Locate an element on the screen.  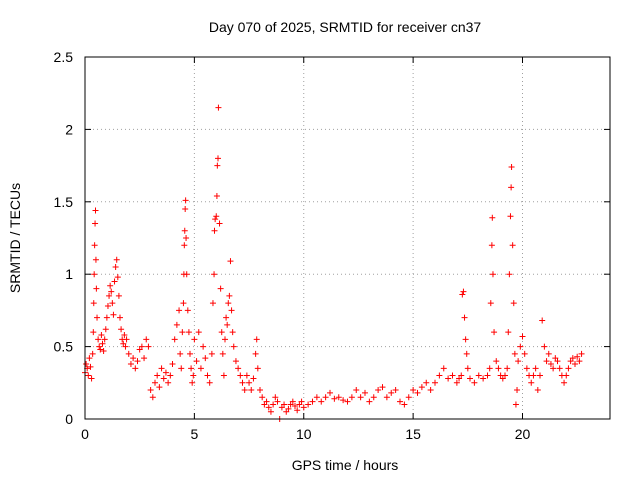
x-tick-label: 15 is located at coordinates (413, 434).